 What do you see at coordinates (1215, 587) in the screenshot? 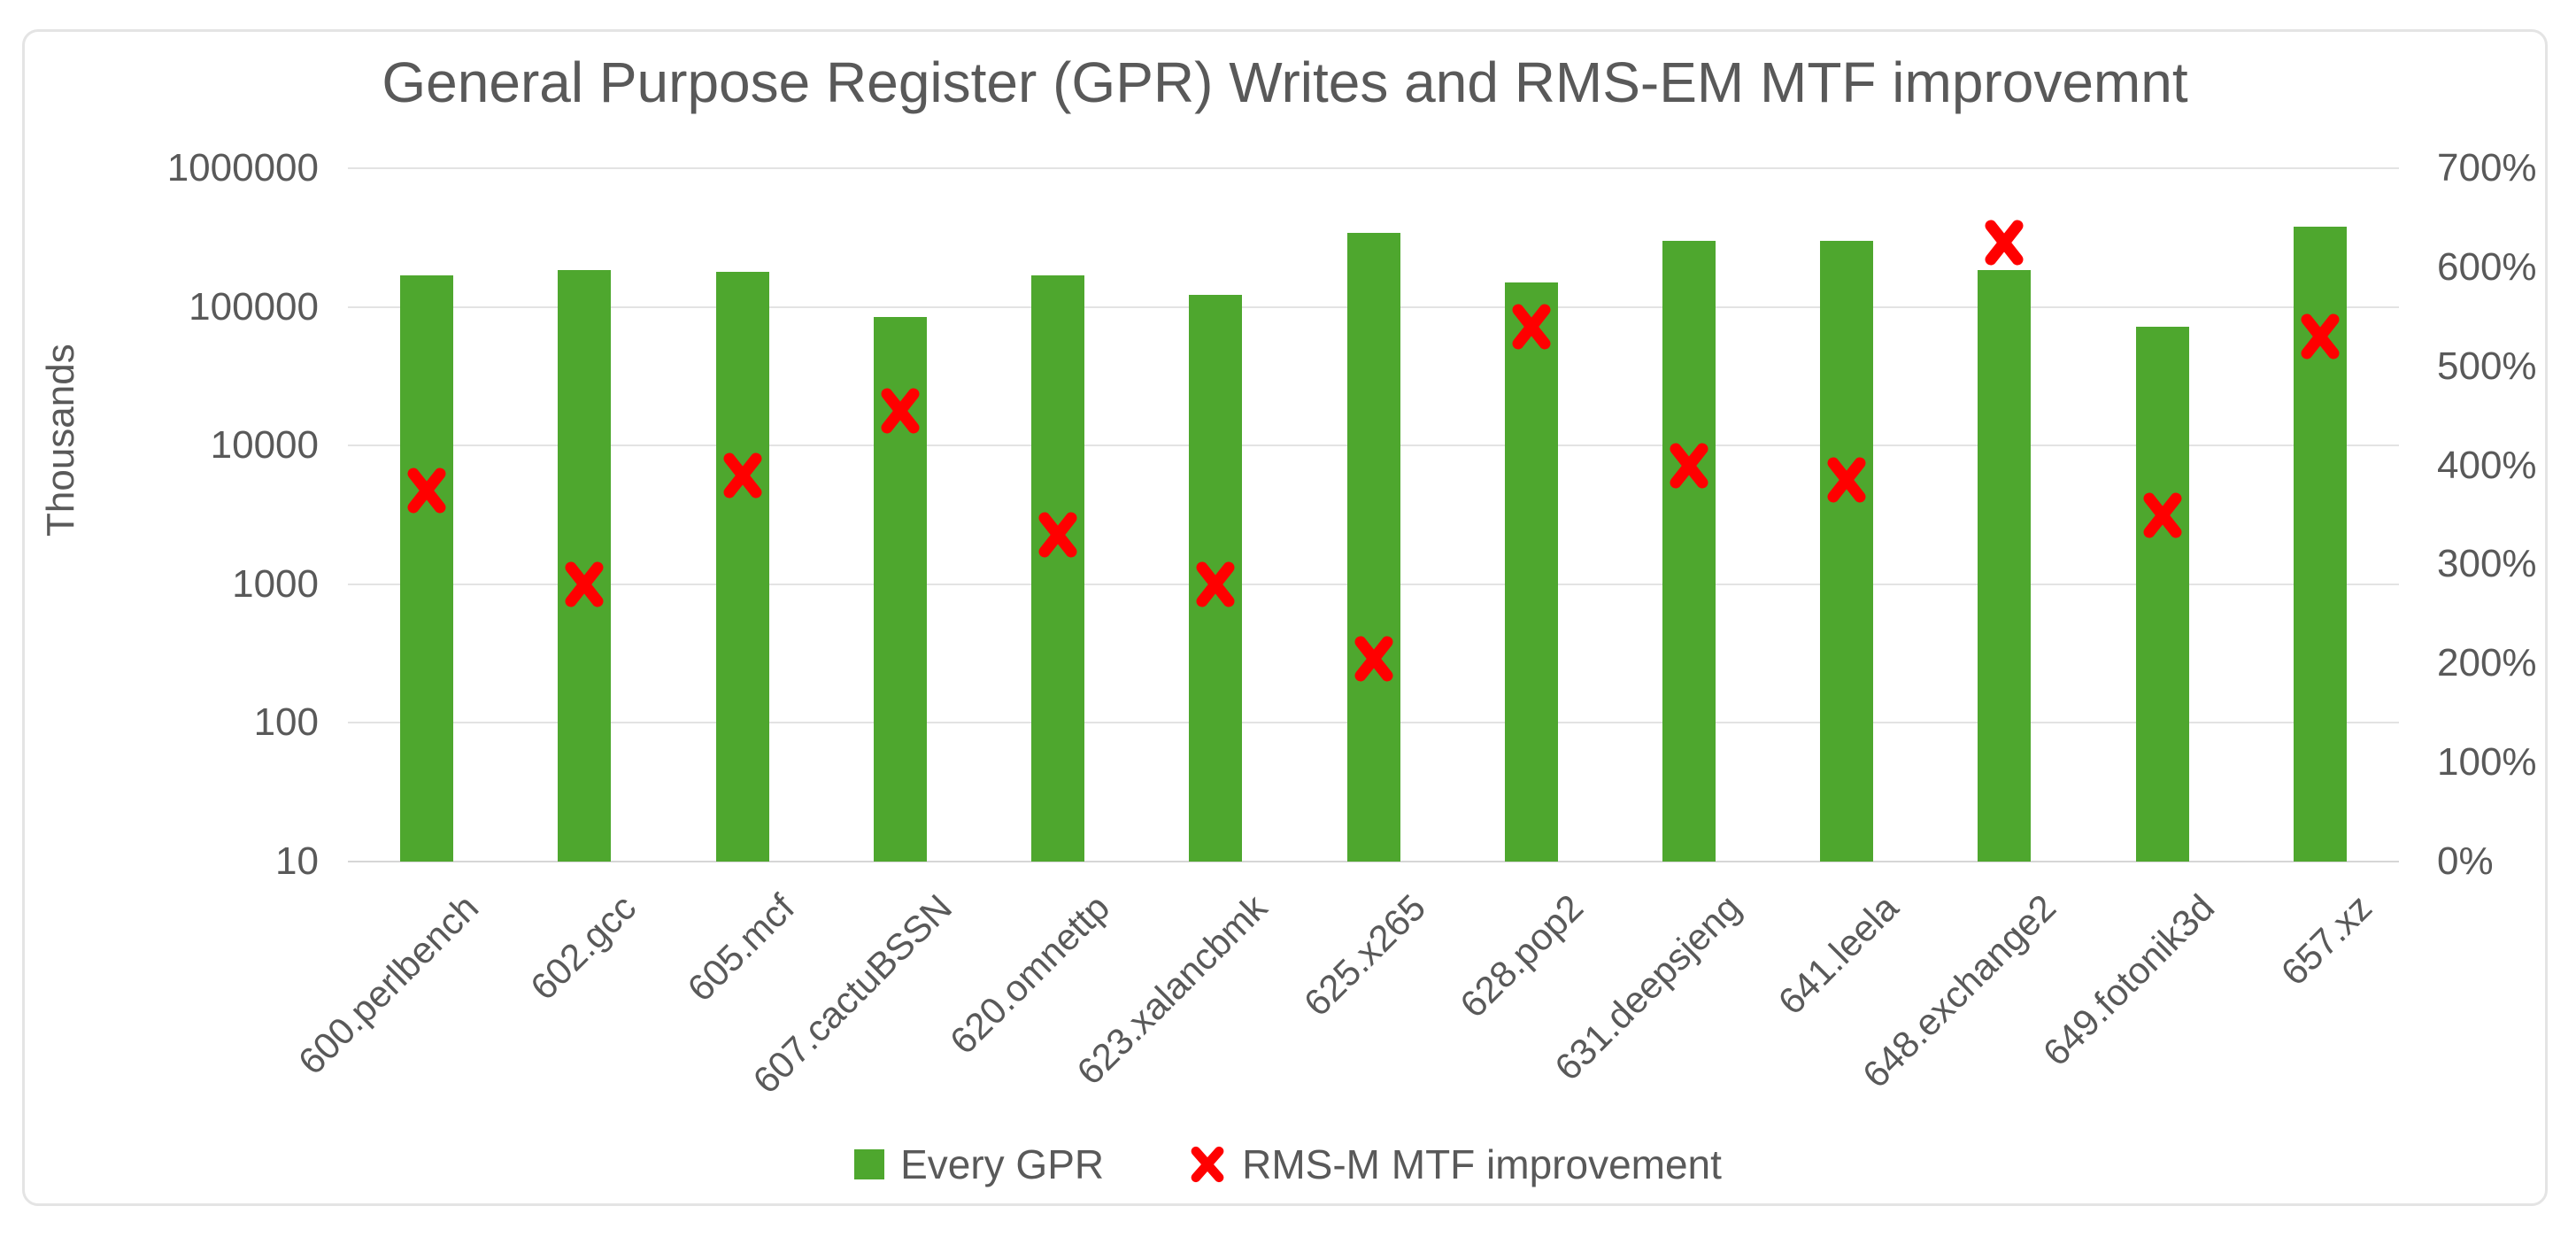
I see `mtf-marker-623-xalancbmk` at bounding box center [1215, 587].